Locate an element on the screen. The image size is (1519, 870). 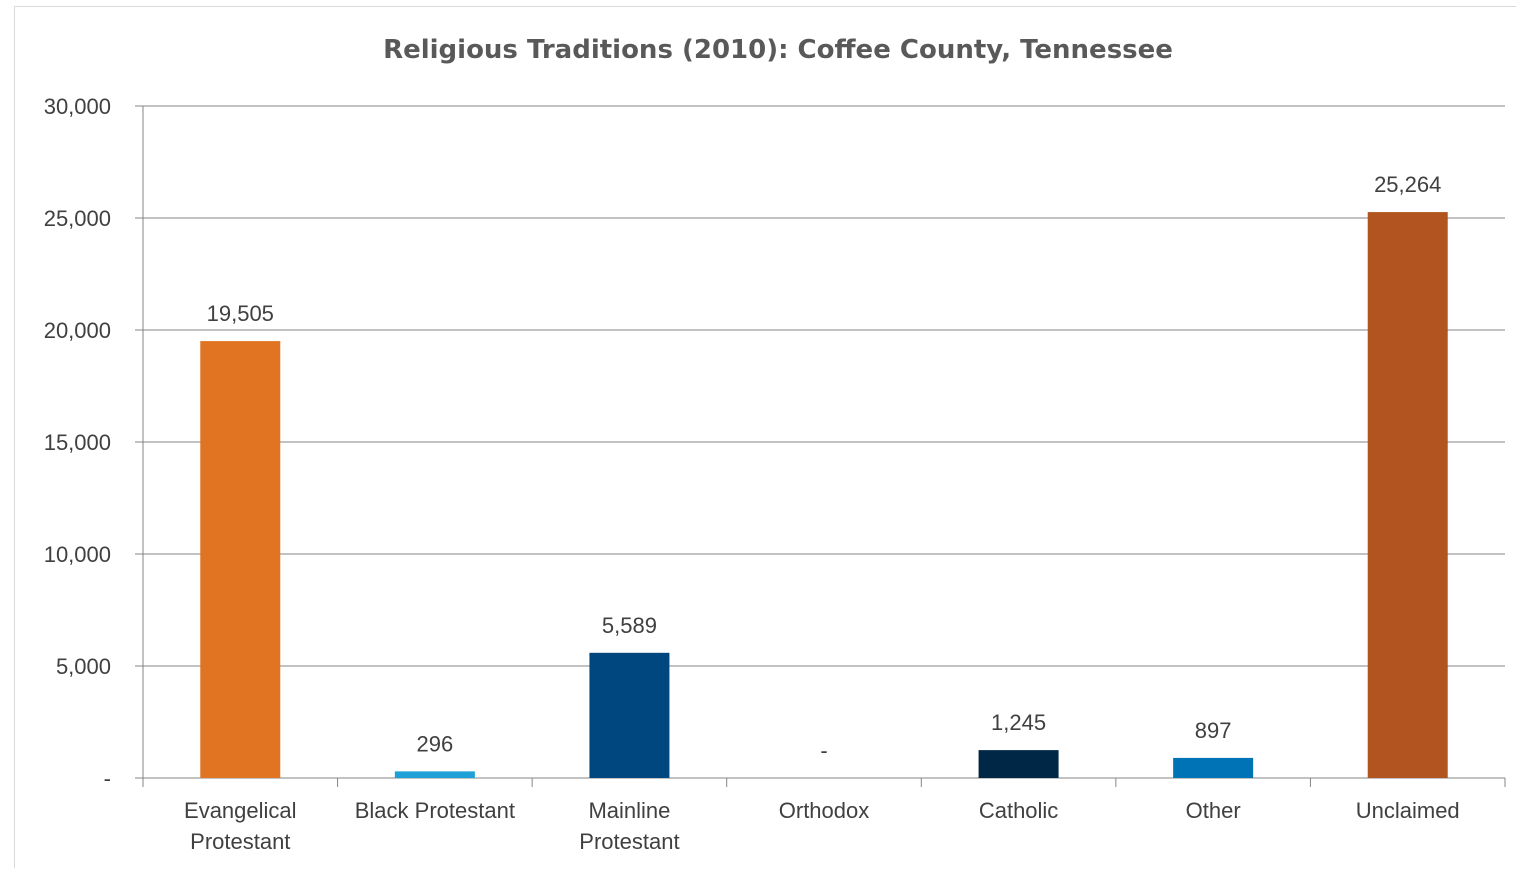
x-tick-label: Other is located at coordinates (1213, 810).